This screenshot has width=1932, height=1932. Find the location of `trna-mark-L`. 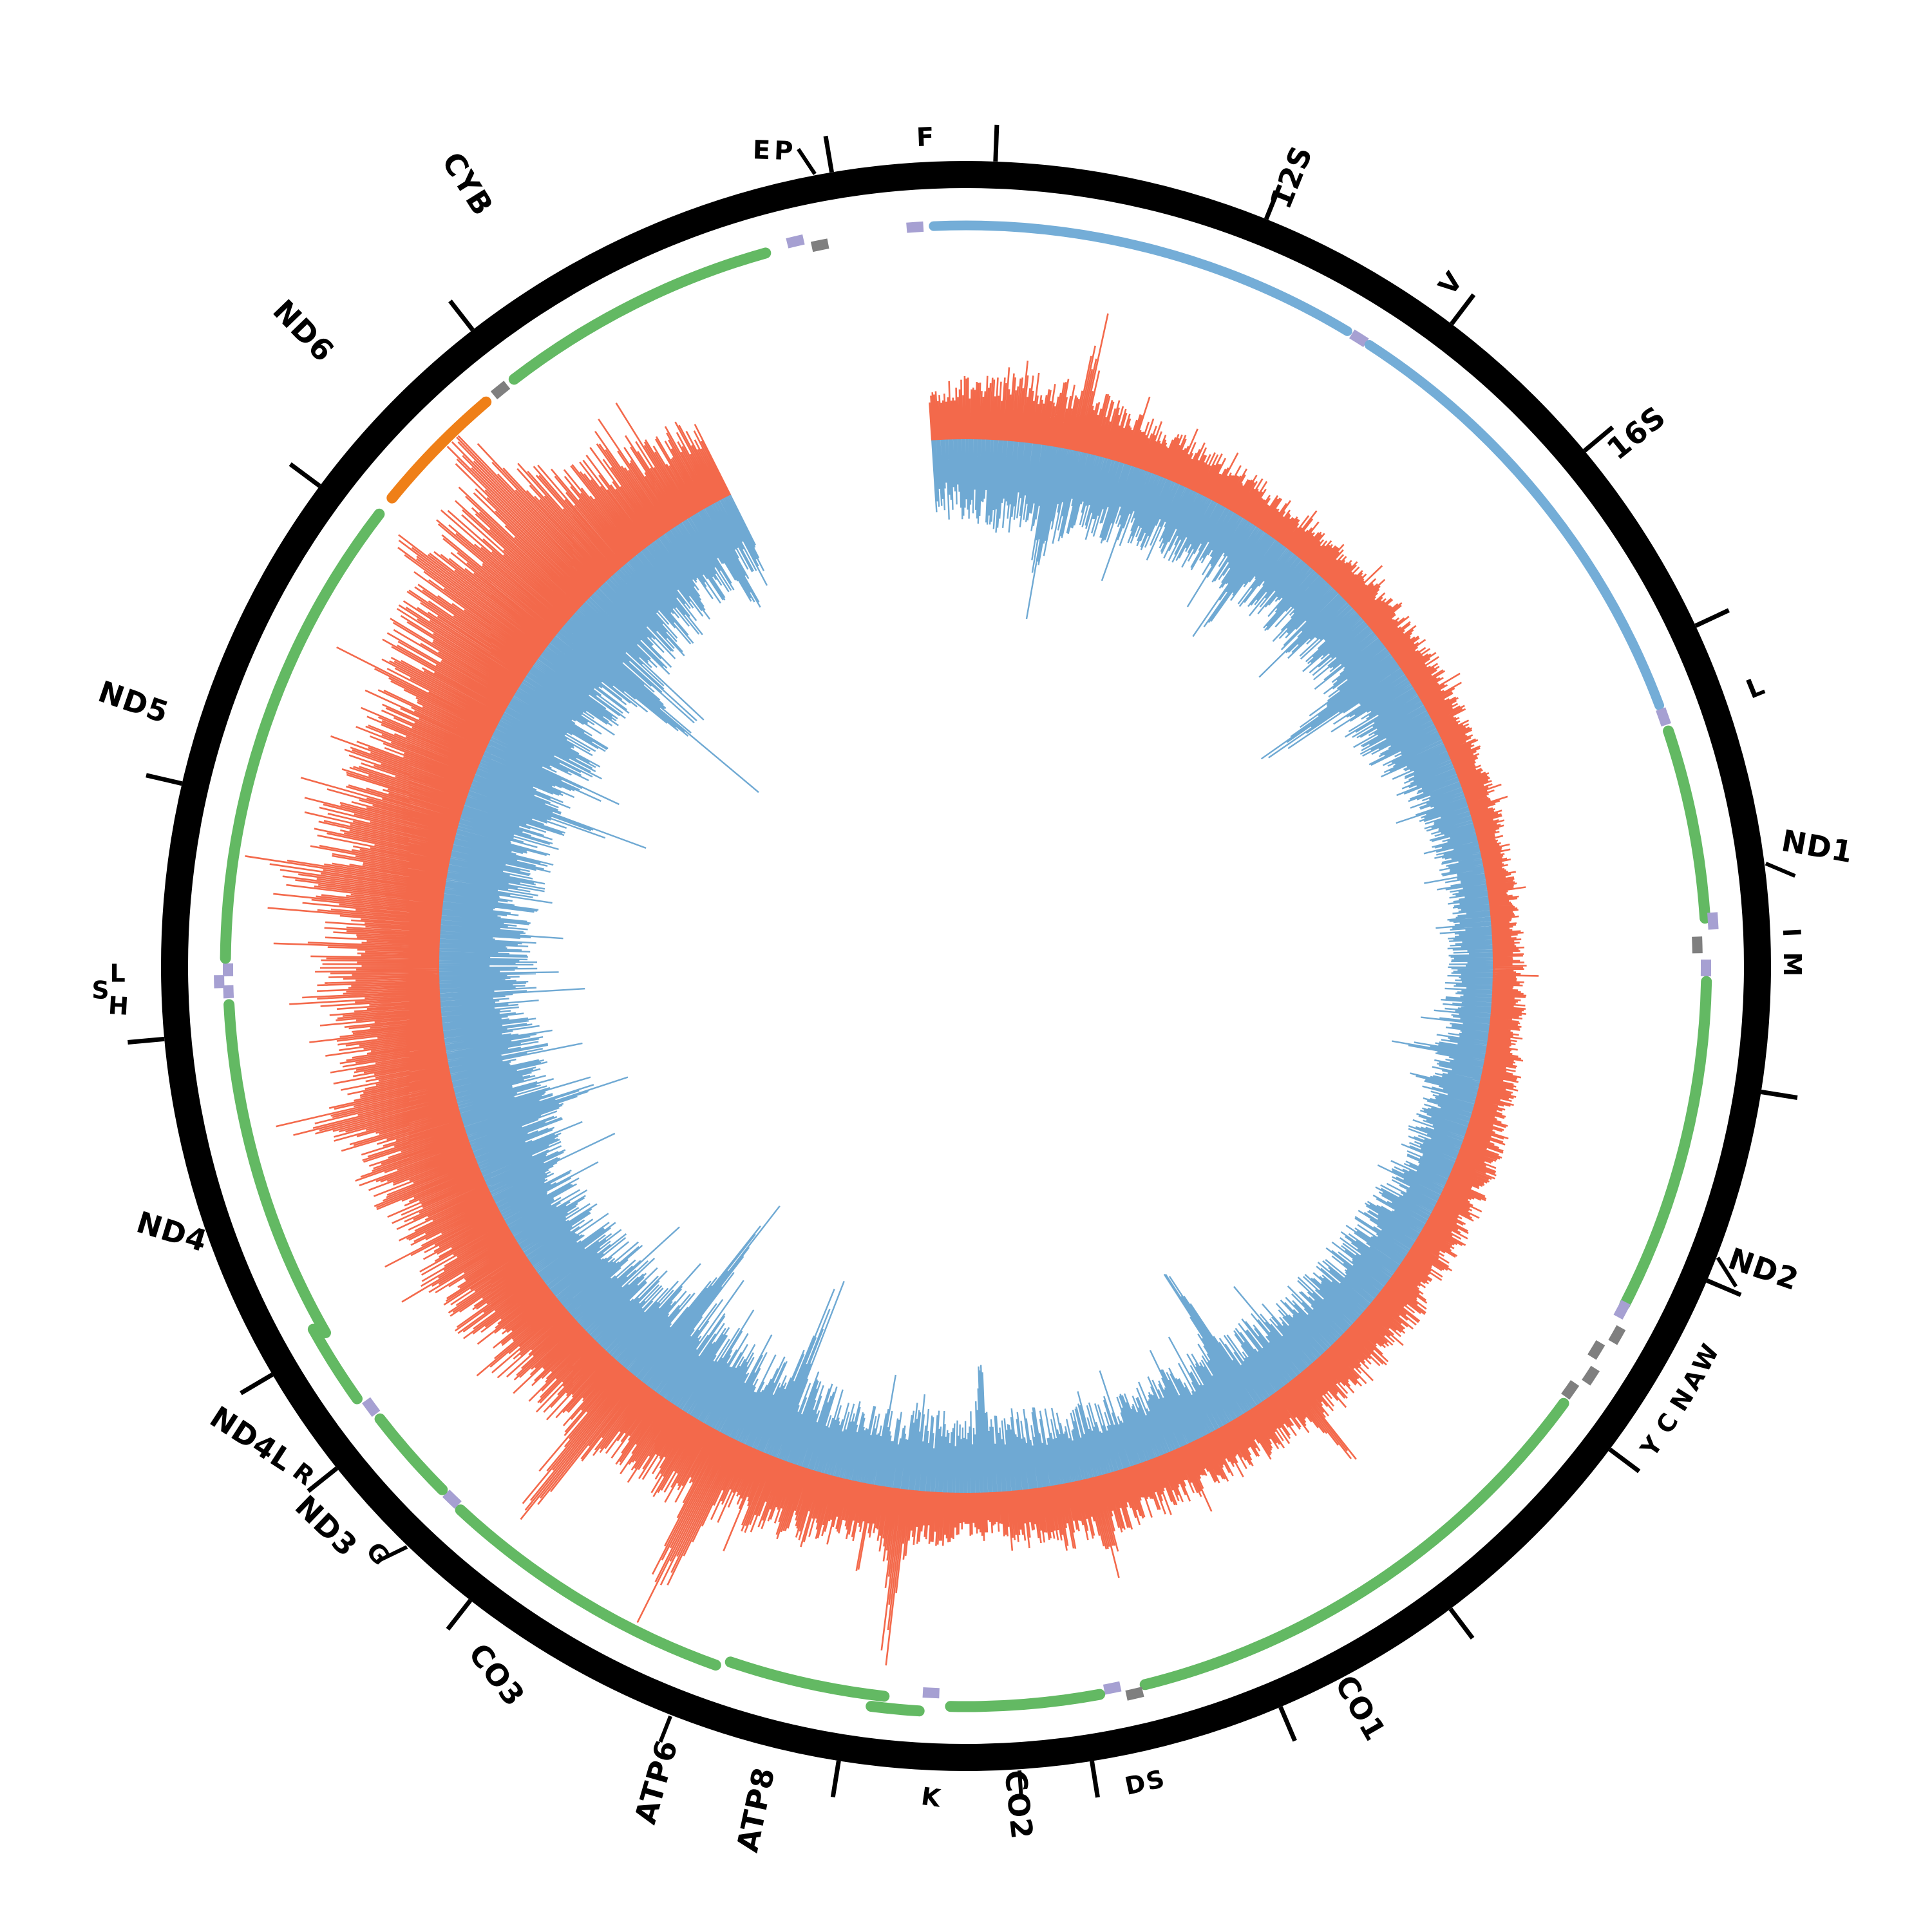

trna-mark-L is located at coordinates (1663, 717).